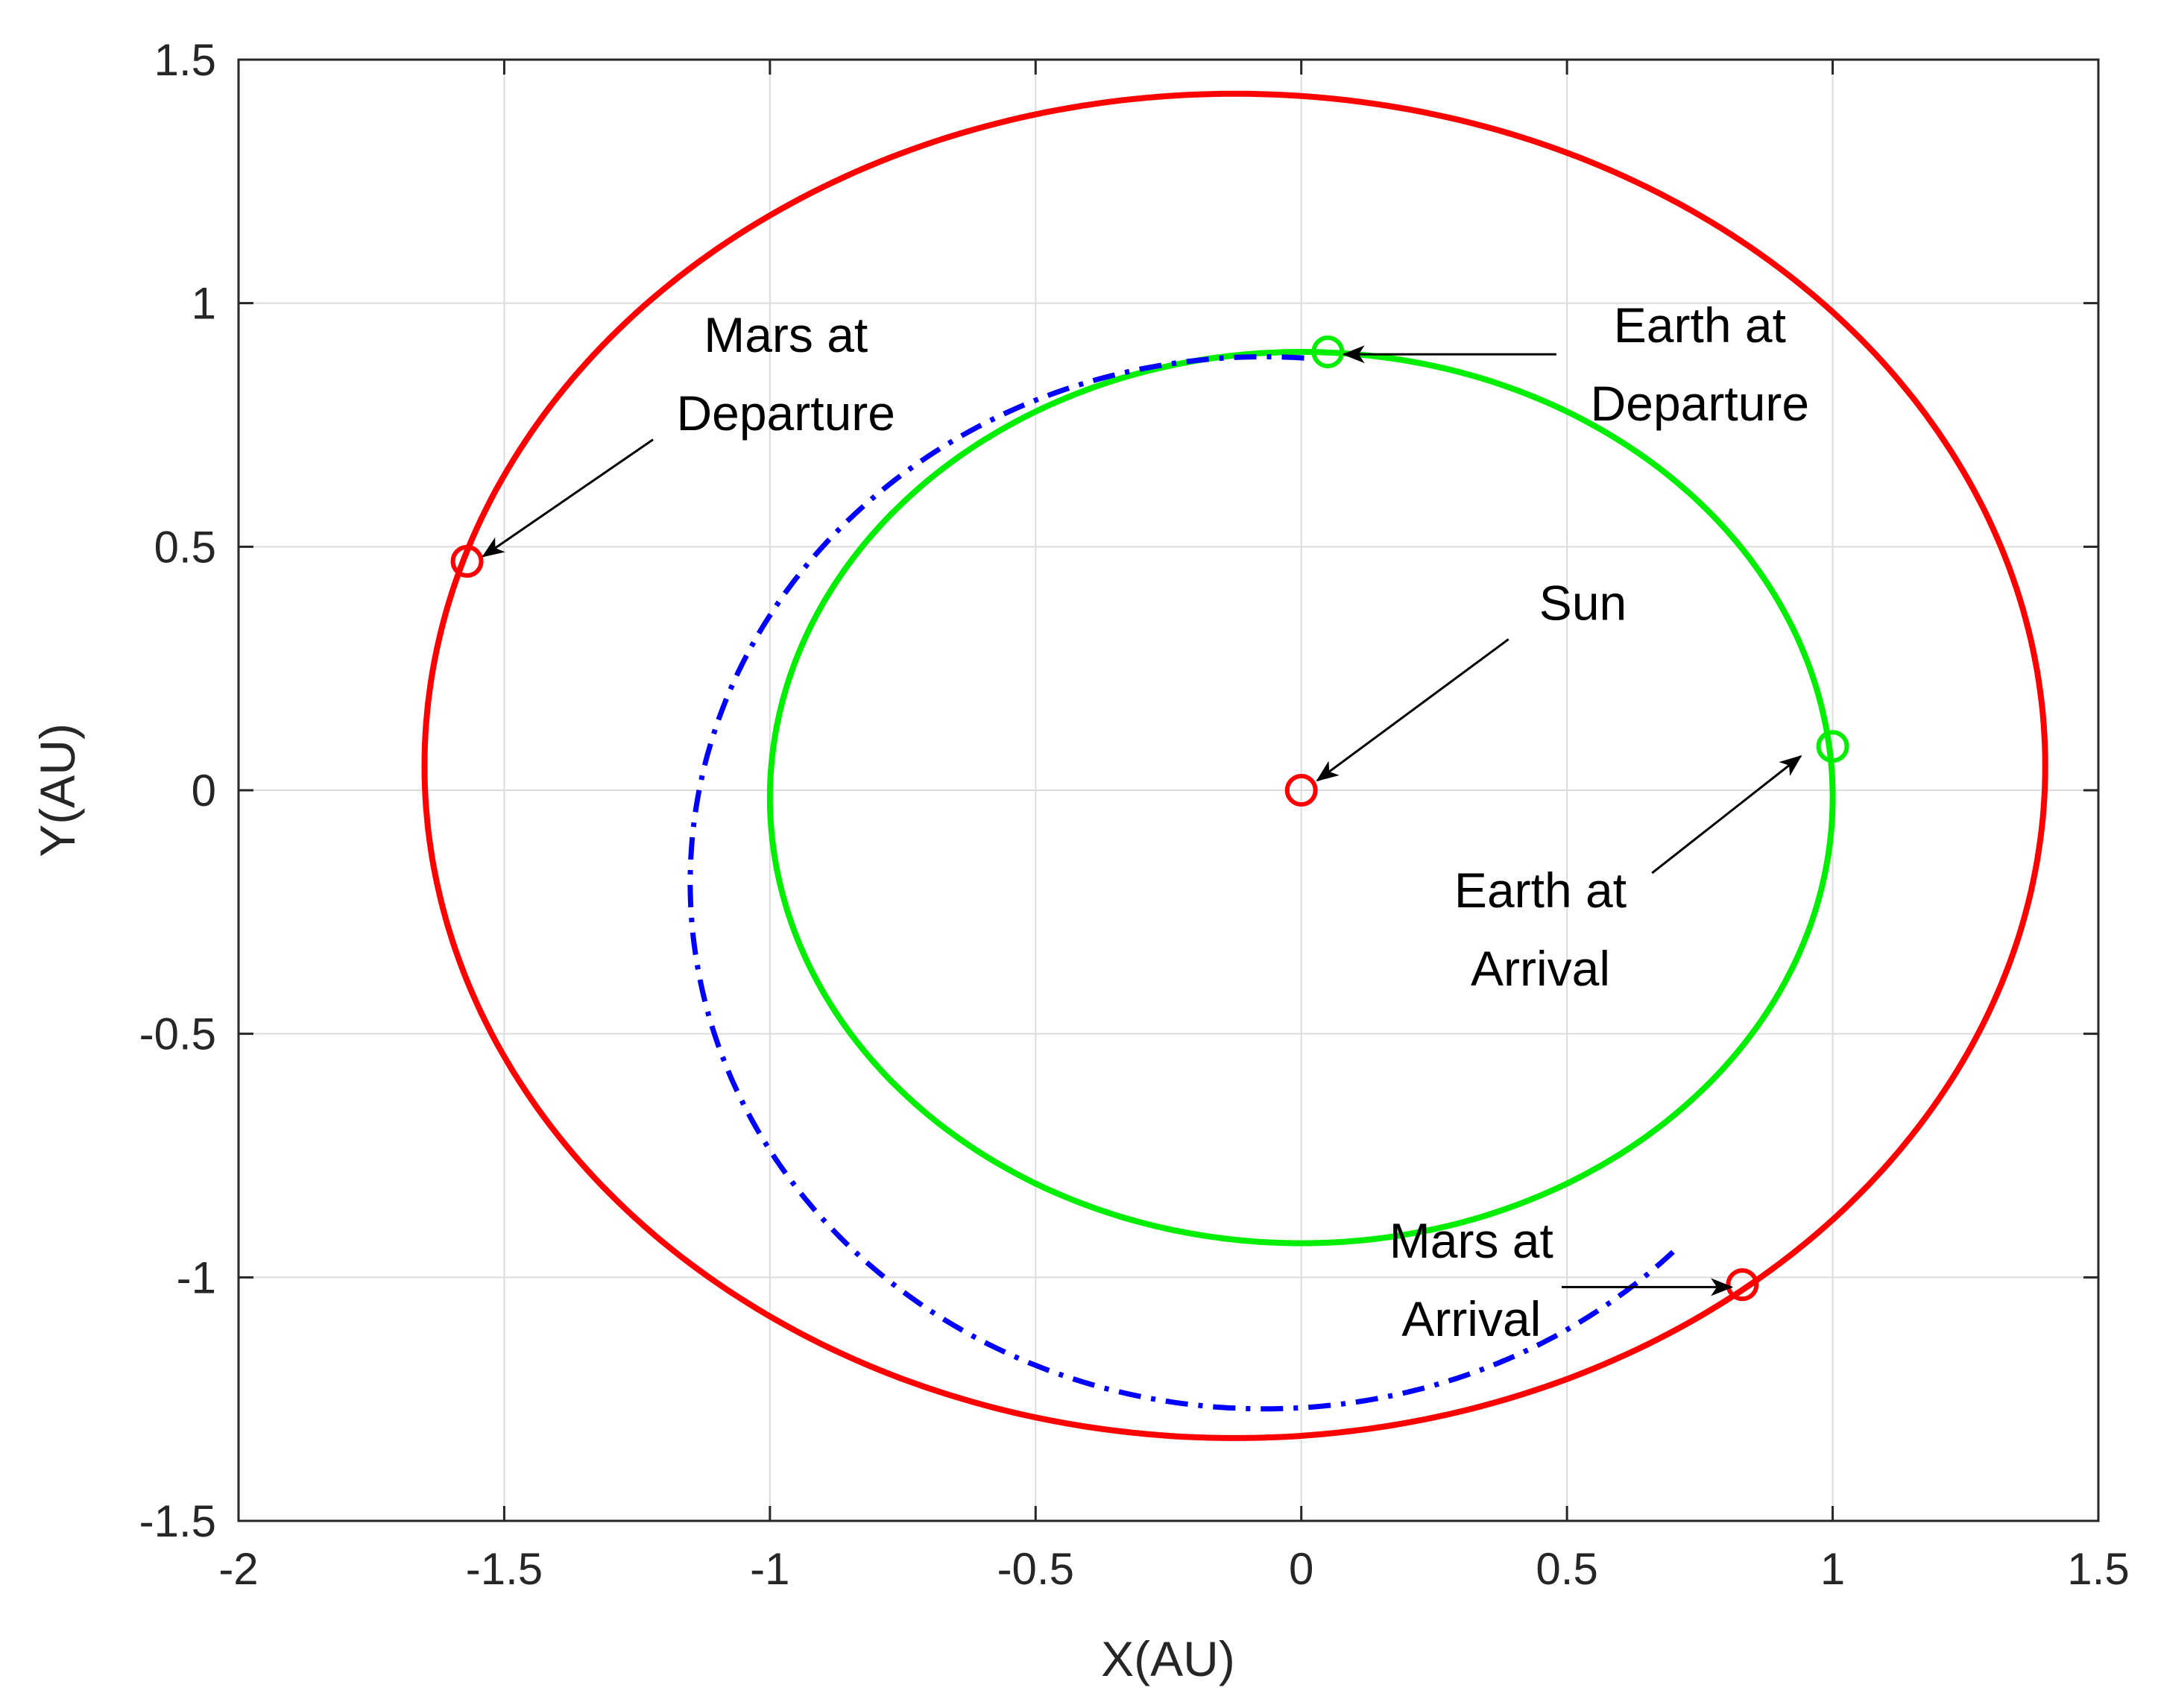 The height and width of the screenshot is (1708, 2158). What do you see at coordinates (177, 1034) in the screenshot?
I see `y-tick-label: -0.5` at bounding box center [177, 1034].